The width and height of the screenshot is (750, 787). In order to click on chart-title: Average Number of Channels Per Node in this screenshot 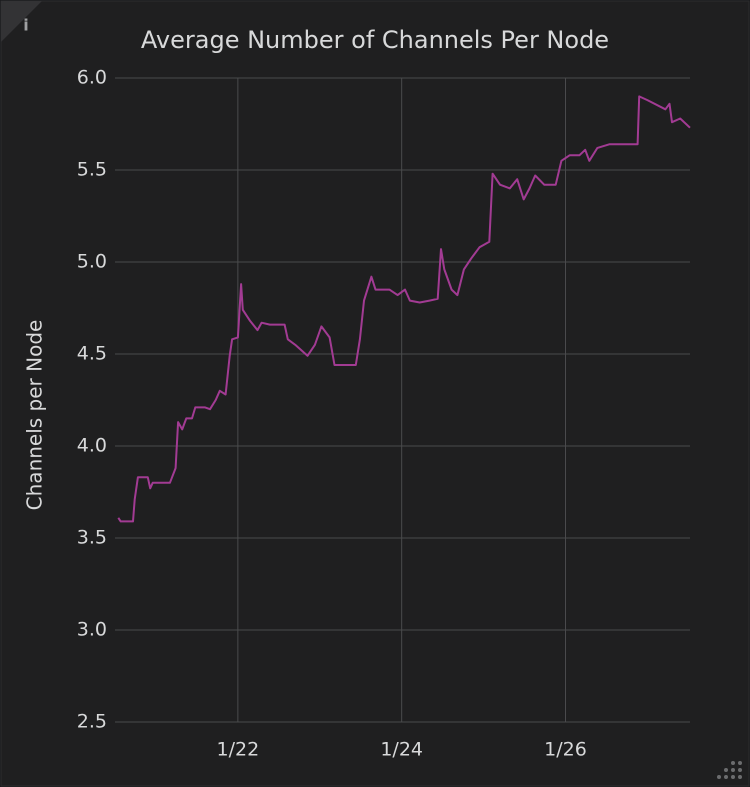, I will do `click(375, 40)`.